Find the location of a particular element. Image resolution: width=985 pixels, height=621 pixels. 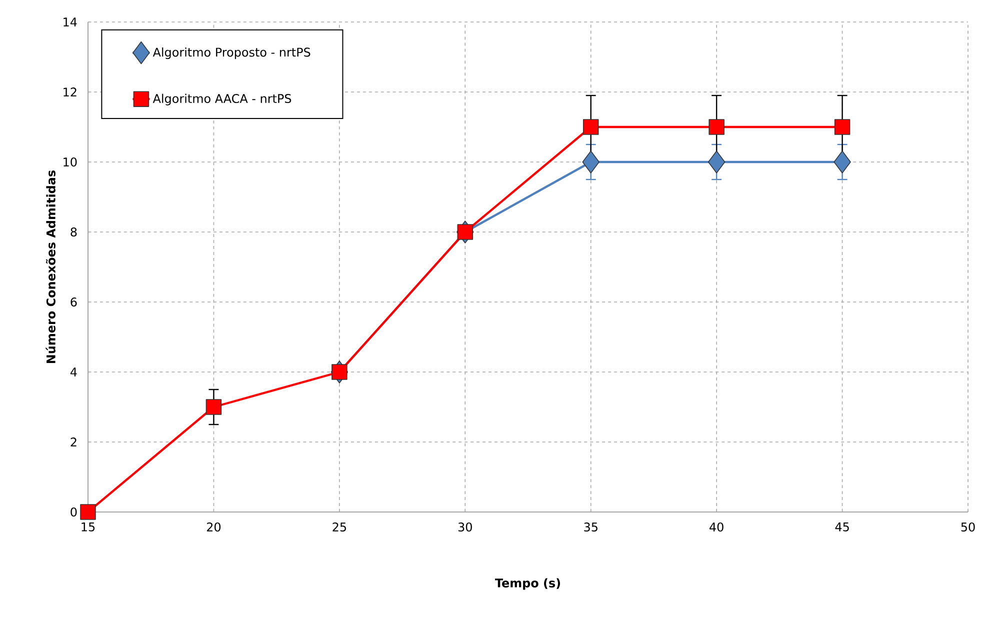

y-tick-label: 0 is located at coordinates (73, 512).